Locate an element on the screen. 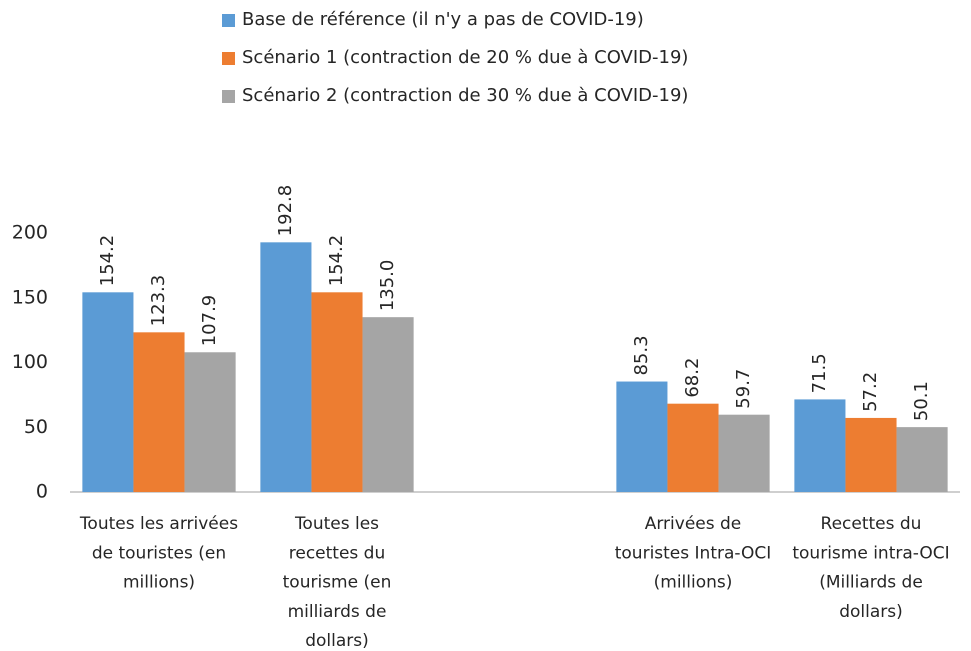 This screenshot has height=651, width=971. data-label: 68.2 is located at coordinates (692, 378).